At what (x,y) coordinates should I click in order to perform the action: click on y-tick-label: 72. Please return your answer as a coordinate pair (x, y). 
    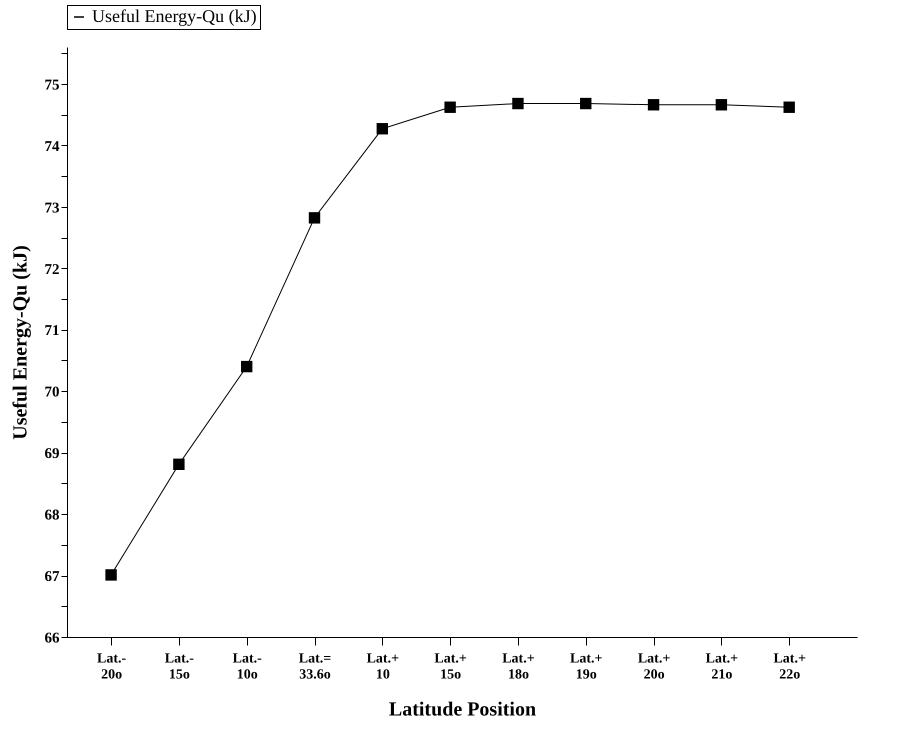
    Looking at the image, I should click on (52, 270).